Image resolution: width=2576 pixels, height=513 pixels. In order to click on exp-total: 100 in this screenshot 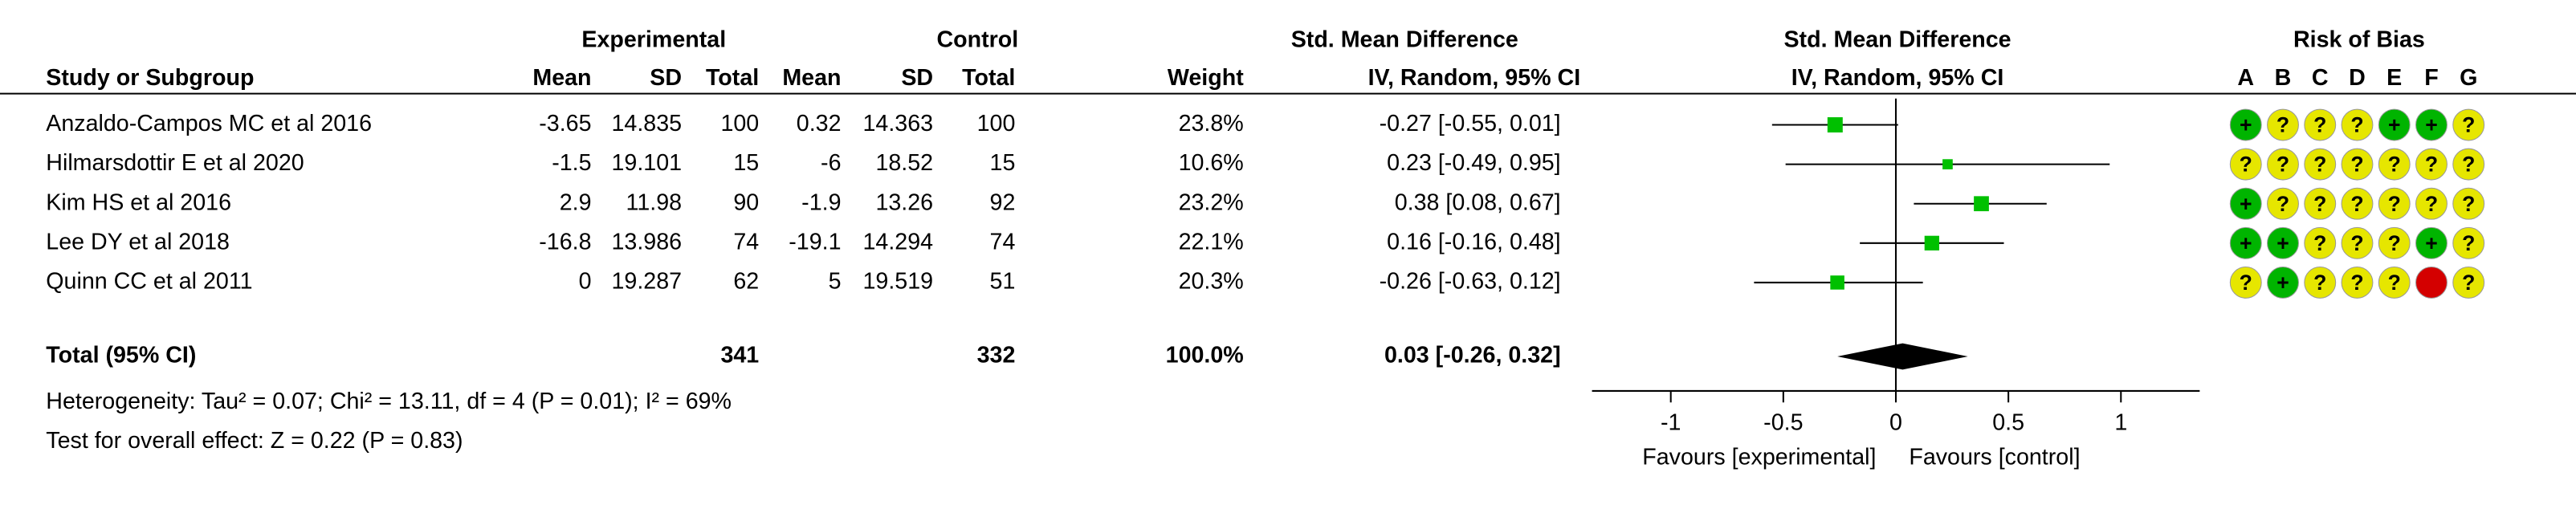, I will do `click(739, 124)`.